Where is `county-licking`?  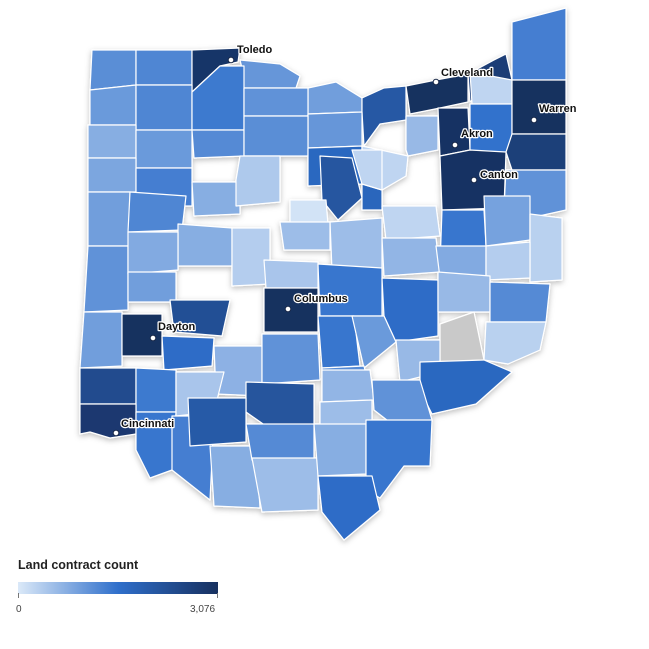 county-licking is located at coordinates (350, 290).